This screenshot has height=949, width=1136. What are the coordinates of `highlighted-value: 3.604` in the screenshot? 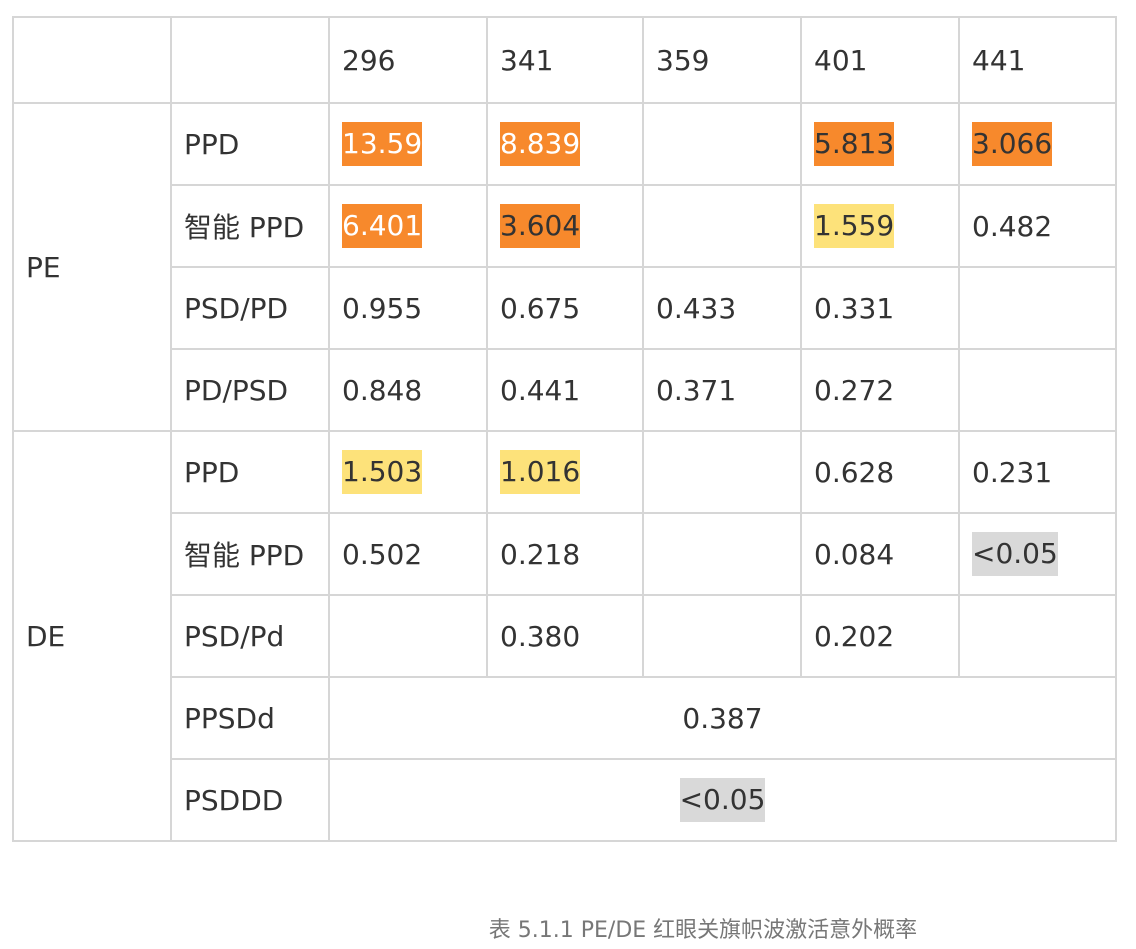 It's located at (540, 226).